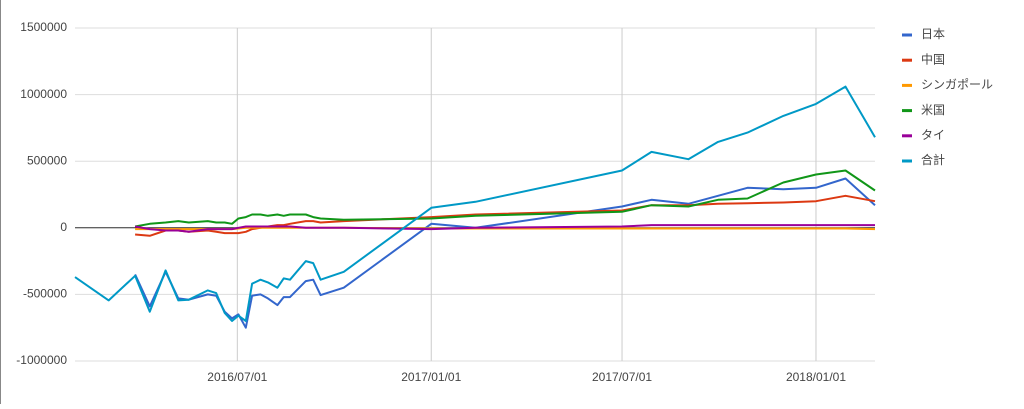 Image resolution: width=1024 pixels, height=409 pixels. What do you see at coordinates (47, 160) in the screenshot?
I see `y-tick-label: 500000` at bounding box center [47, 160].